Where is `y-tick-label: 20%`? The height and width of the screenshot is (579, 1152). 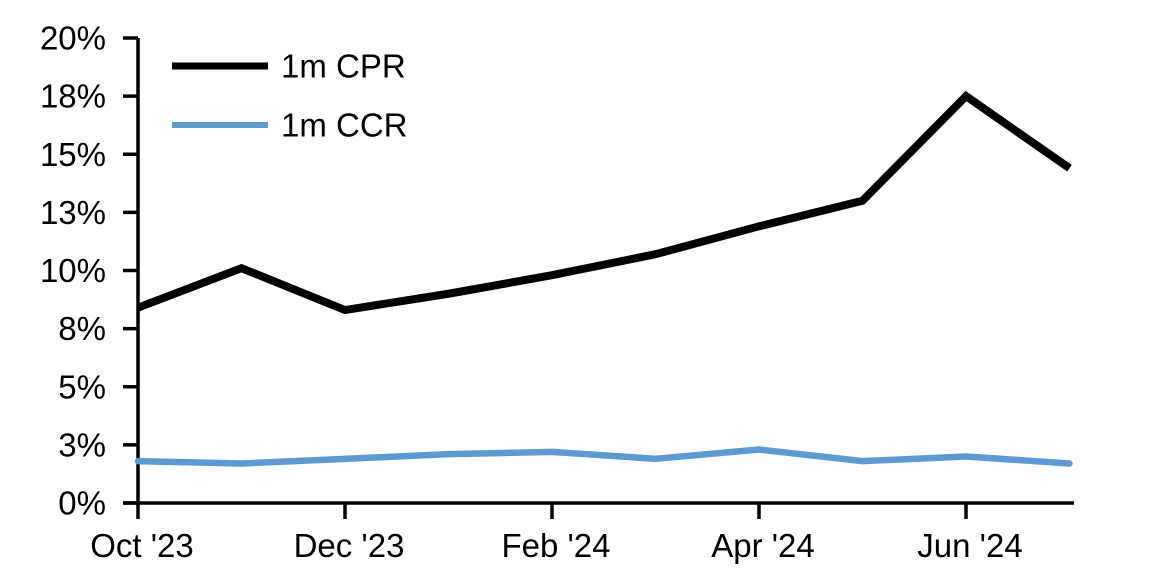
y-tick-label: 20% is located at coordinates (73, 38).